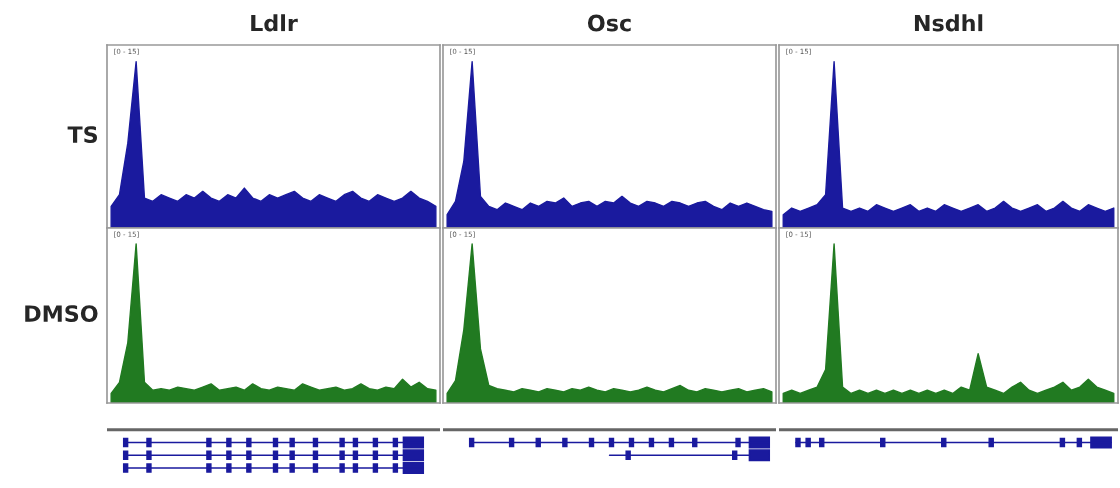 Image resolution: width=1120 pixels, height=488 pixels. What do you see at coordinates (61, 313) in the screenshot?
I see `y-axis-title: DMSO` at bounding box center [61, 313].